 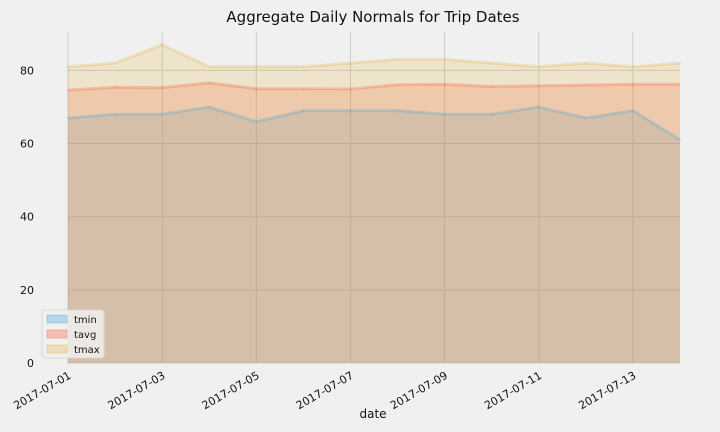 I want to click on y-tick-label-0: 0, so click(x=30, y=363).